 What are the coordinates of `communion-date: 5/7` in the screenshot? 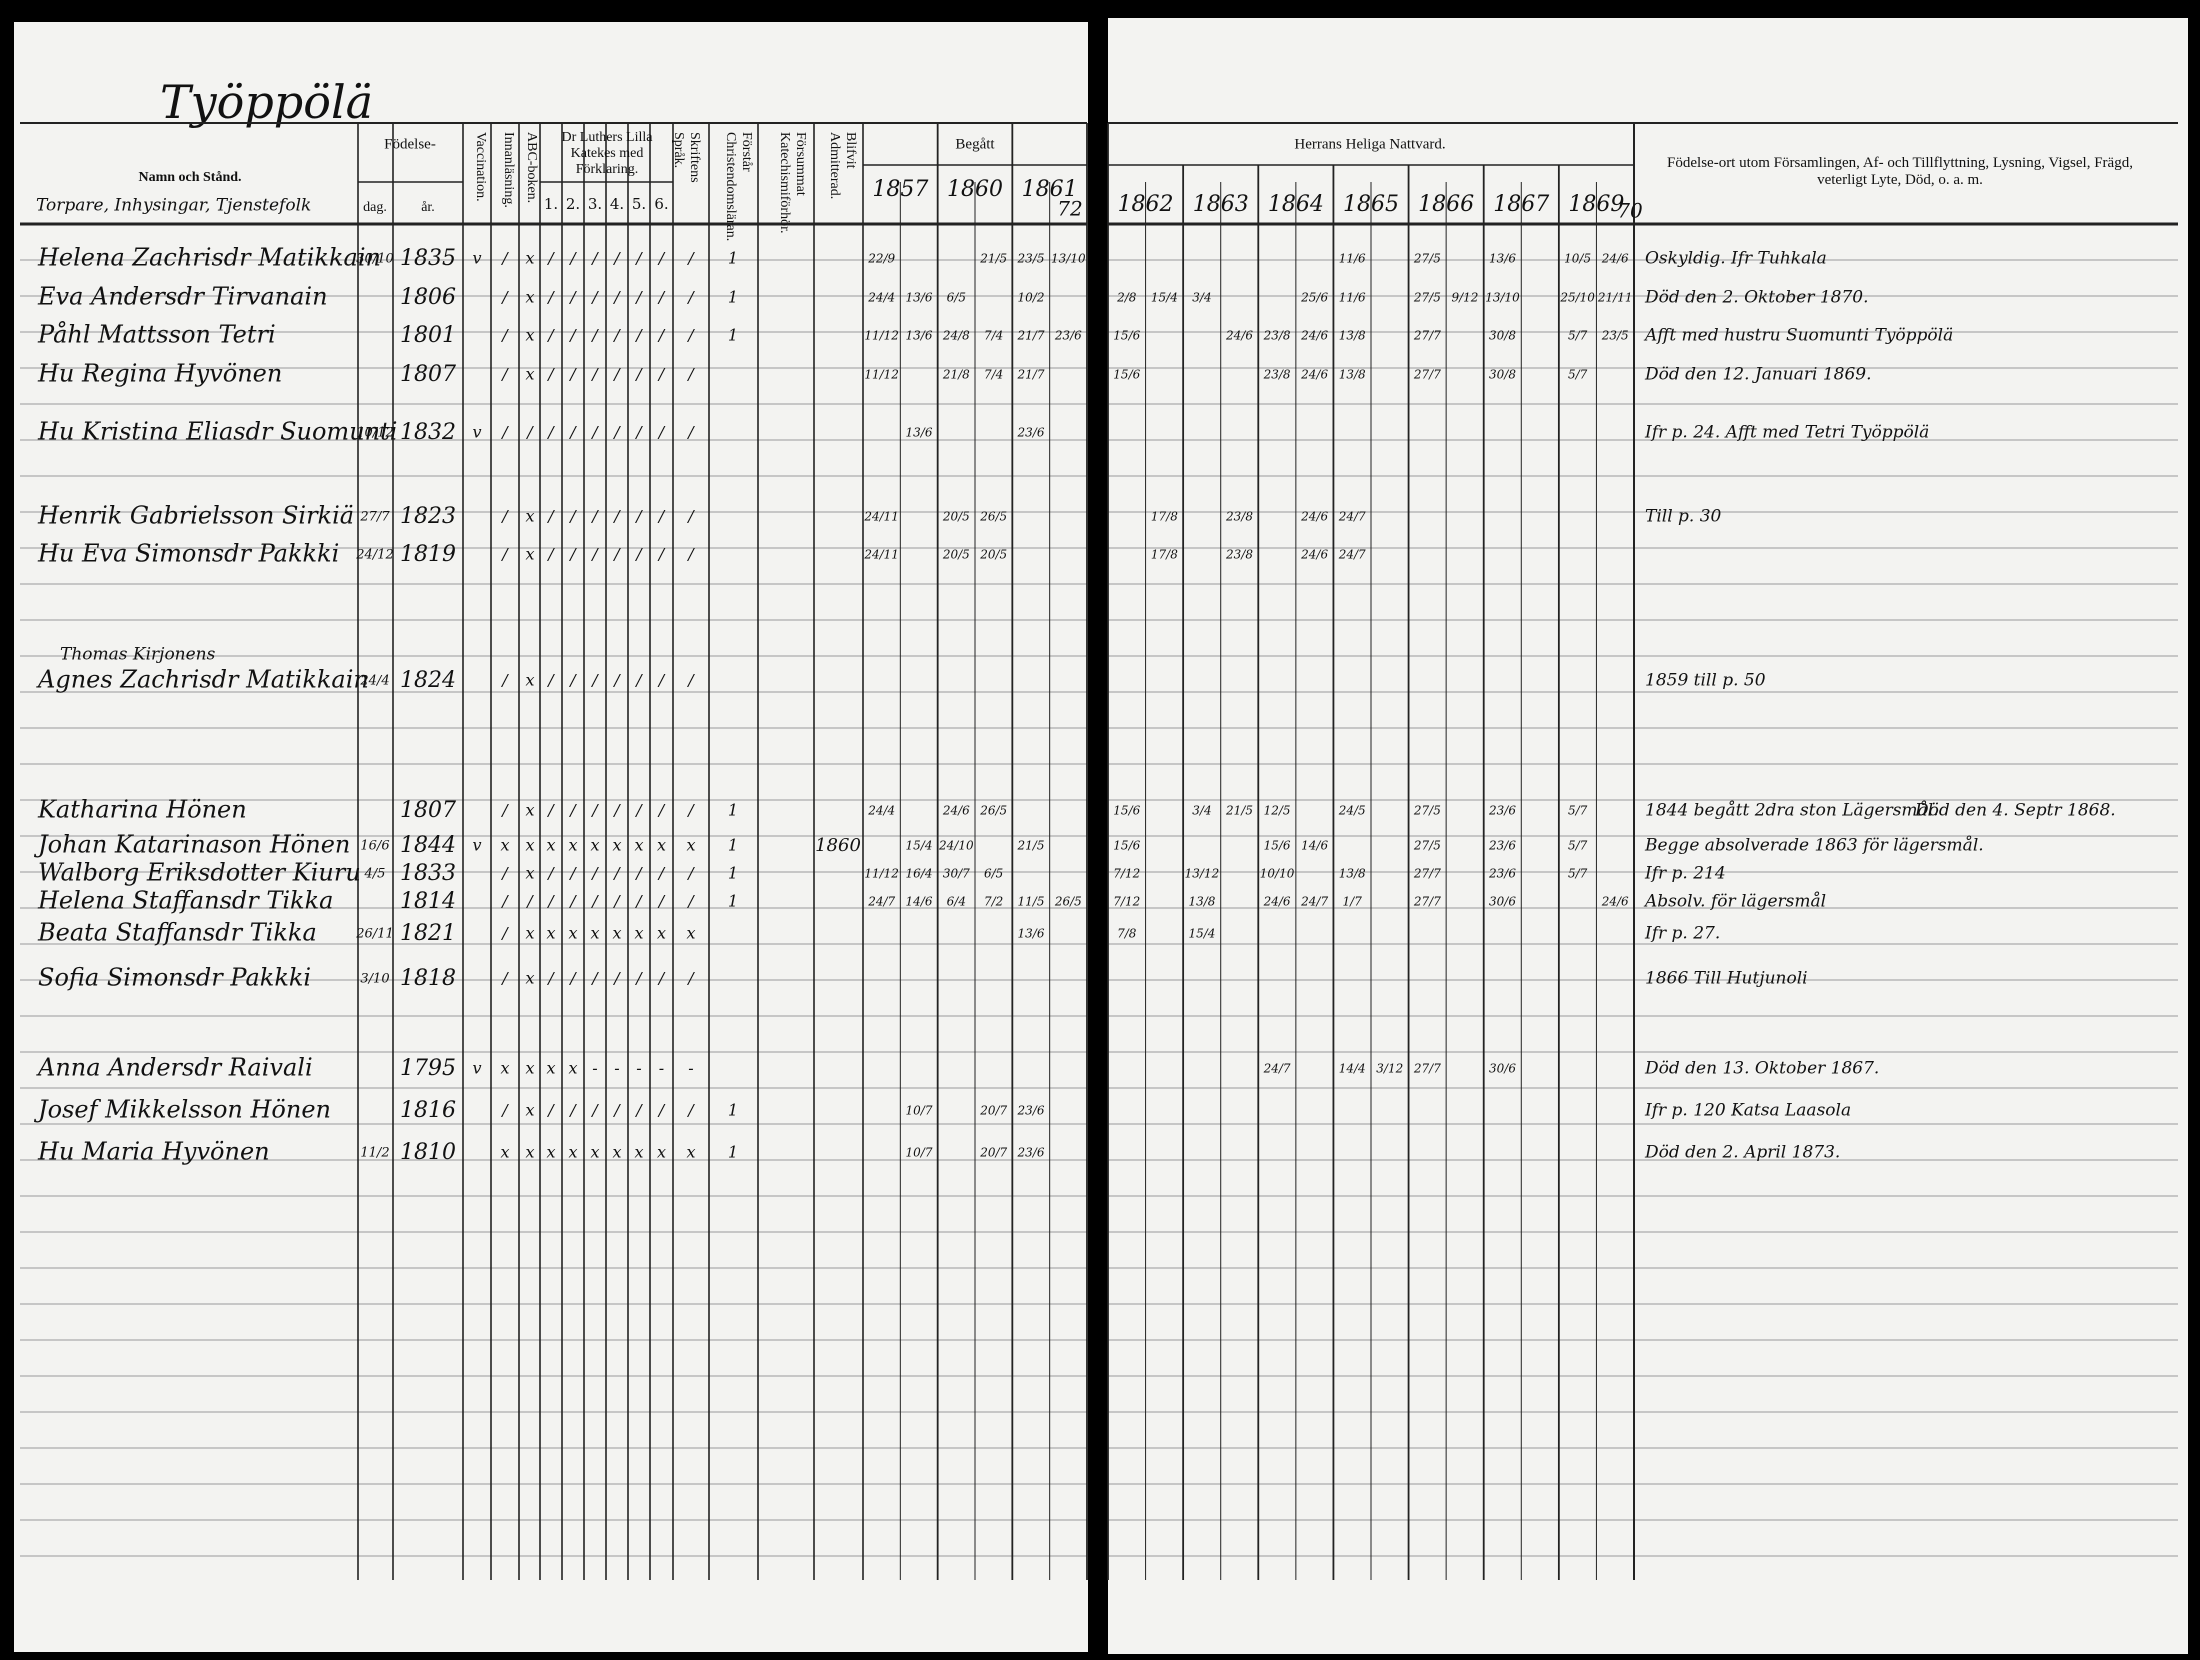 It's located at (1578, 811).